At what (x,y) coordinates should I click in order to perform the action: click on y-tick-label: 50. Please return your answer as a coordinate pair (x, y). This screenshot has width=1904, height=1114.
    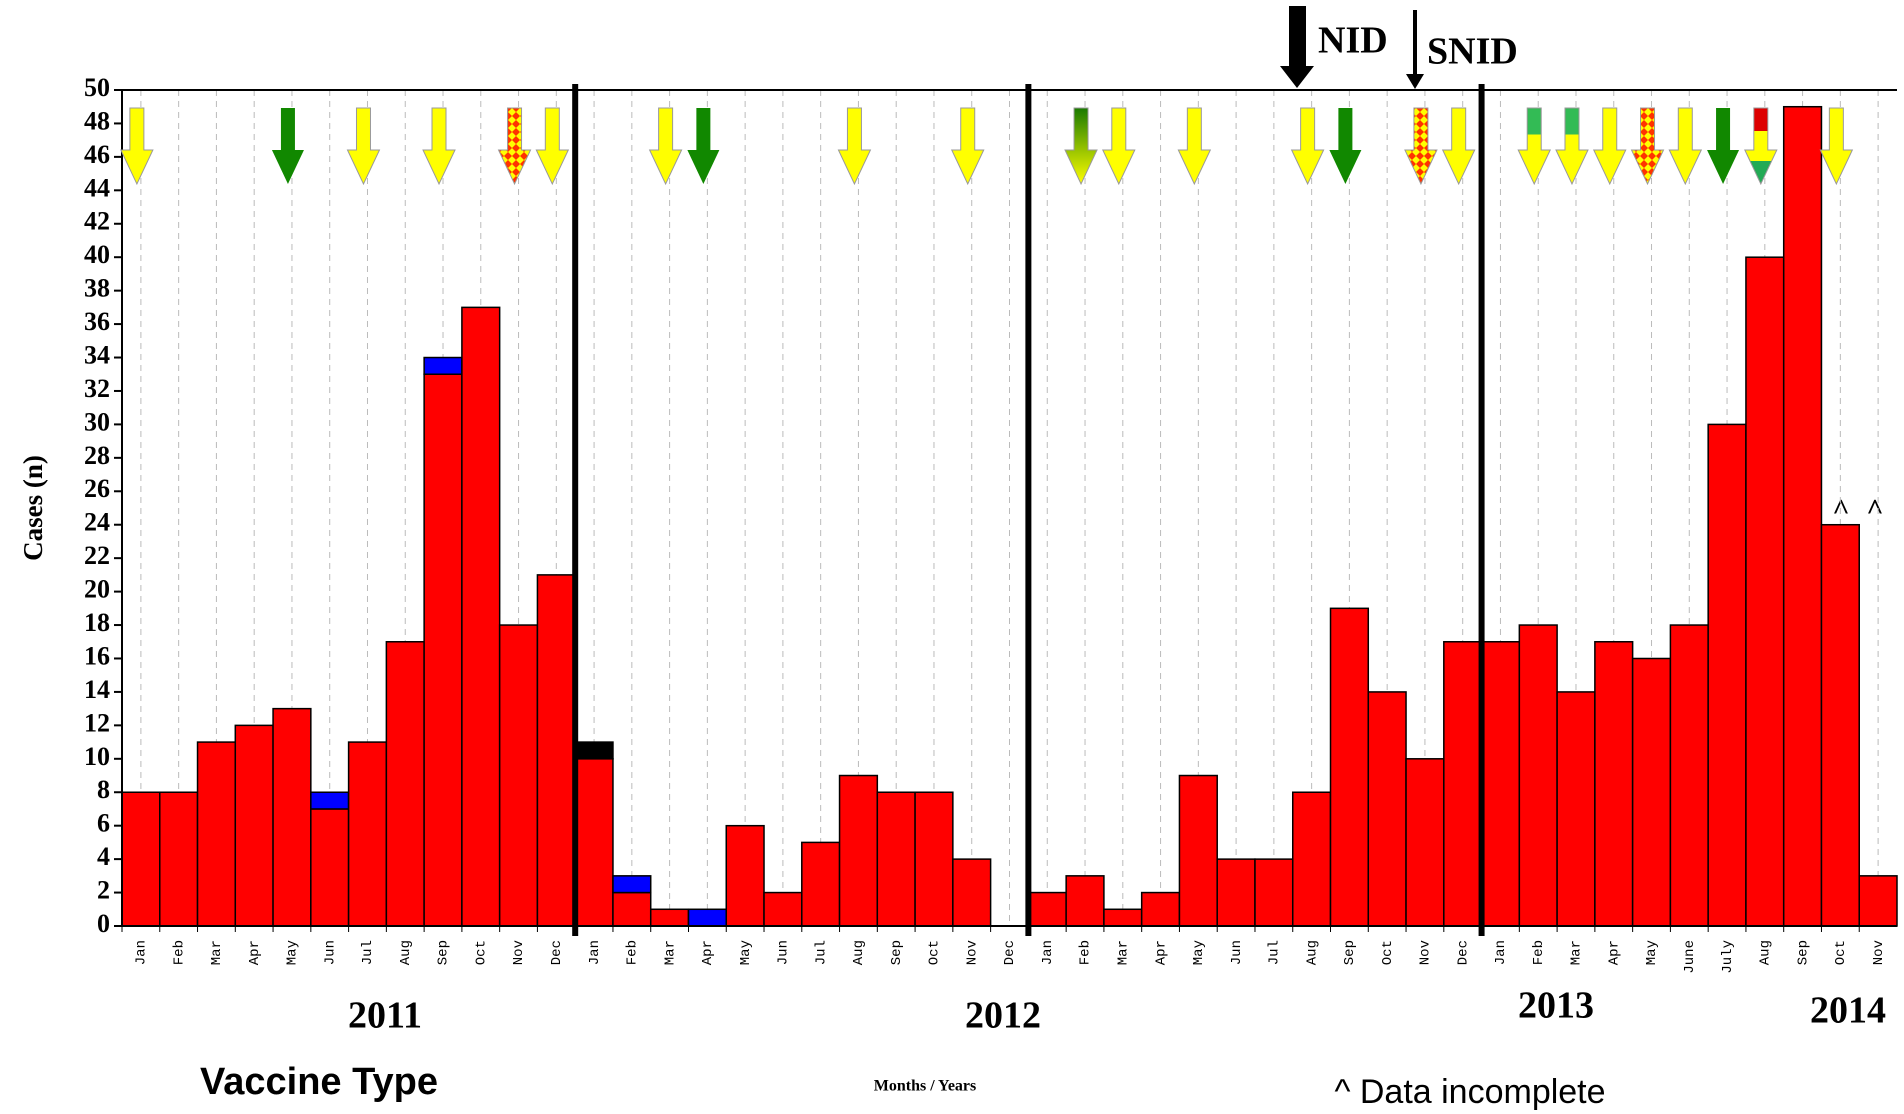
    Looking at the image, I should click on (97, 87).